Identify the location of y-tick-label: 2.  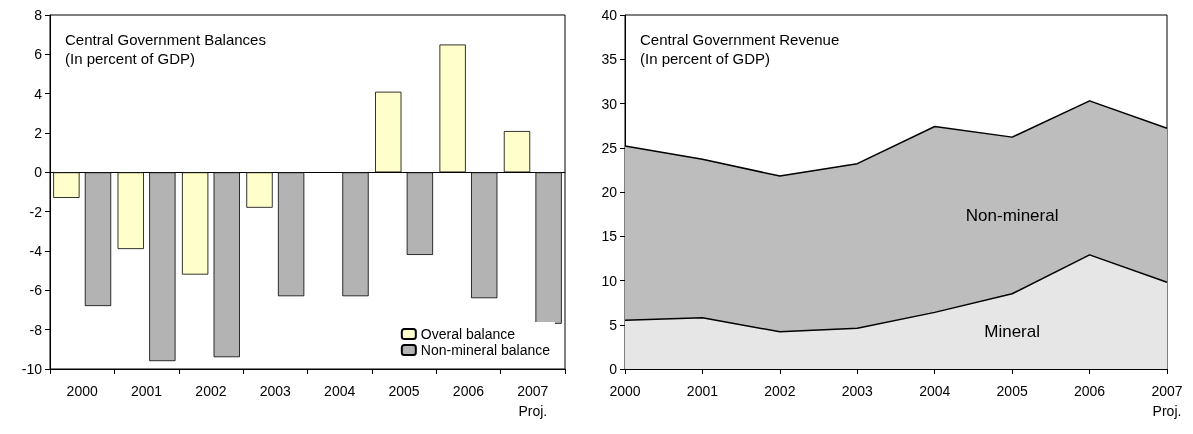
(38, 133).